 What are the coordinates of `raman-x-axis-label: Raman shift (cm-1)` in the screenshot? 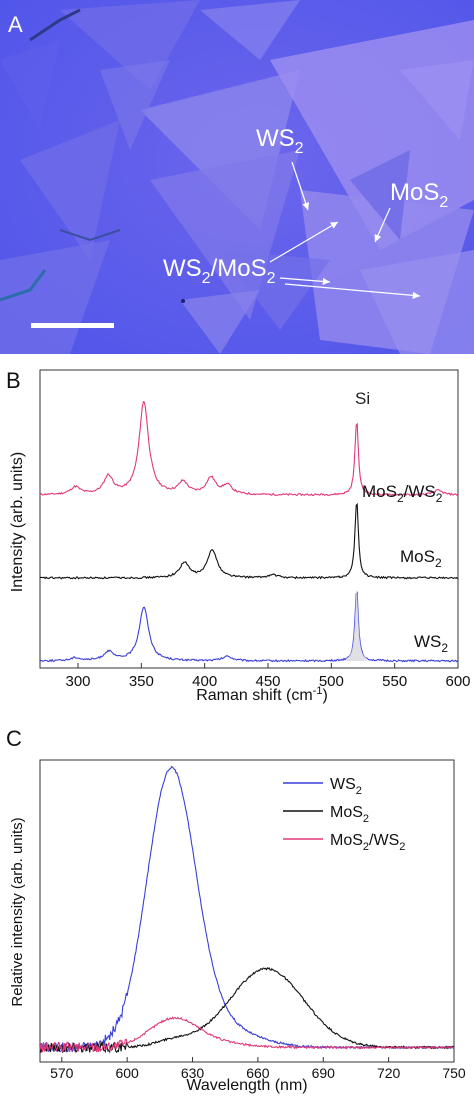 It's located at (262, 694).